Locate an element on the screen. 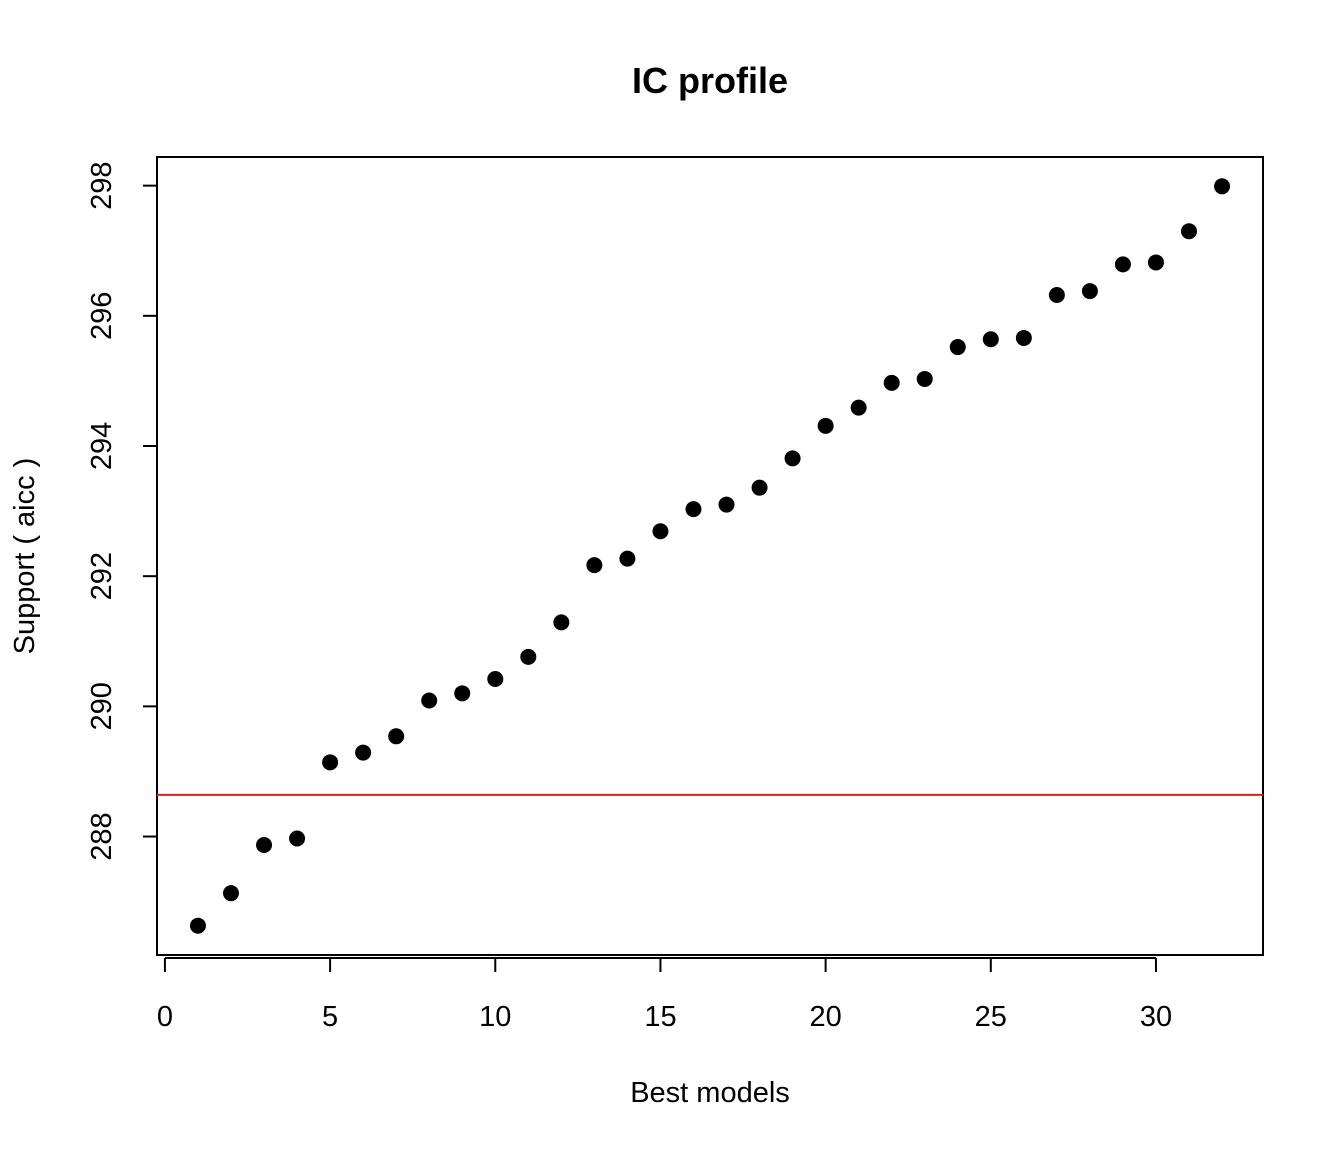 Image resolution: width=1344 pixels, height=1152 pixels. y-tick-label: 294 is located at coordinates (102, 446).